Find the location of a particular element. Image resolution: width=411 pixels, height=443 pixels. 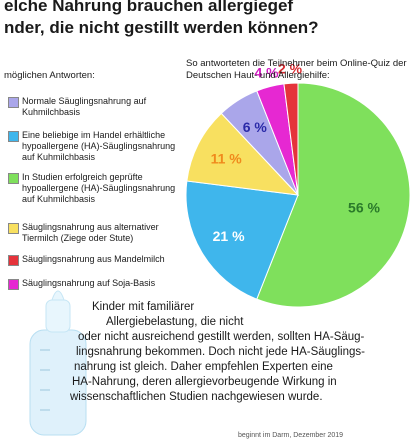

legend-label: Säuglingsnahrung aus Mandelmilch is located at coordinates (93, 259).